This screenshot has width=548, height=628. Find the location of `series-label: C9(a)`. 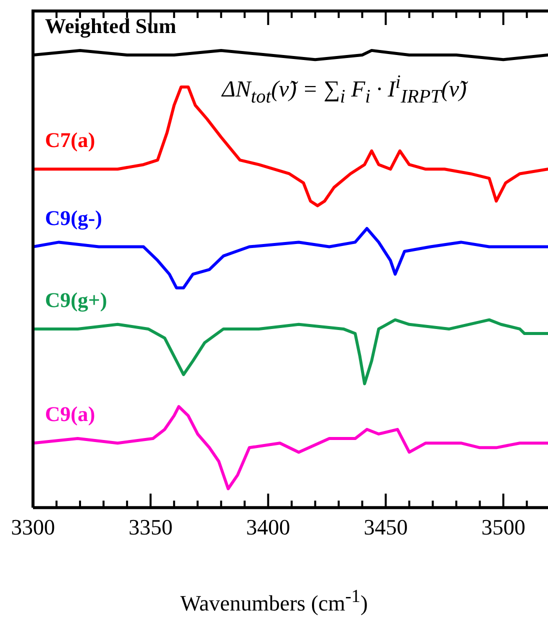

series-label: C9(a) is located at coordinates (70, 414).